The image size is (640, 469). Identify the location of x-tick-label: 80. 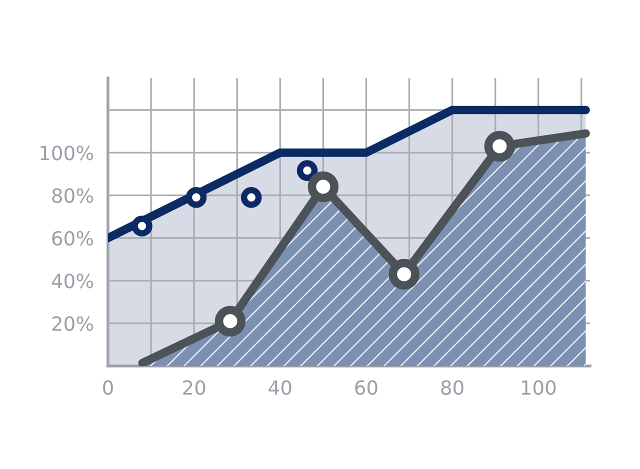
(452, 387).